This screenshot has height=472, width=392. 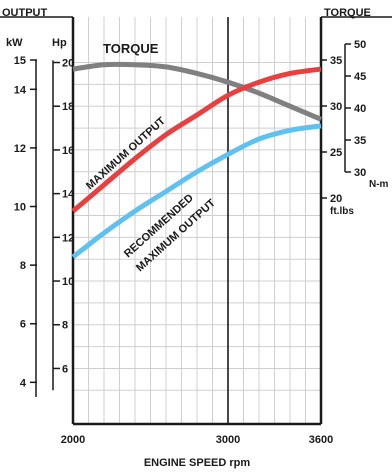 What do you see at coordinates (347, 13) in the screenshot?
I see `torque-axis-title: TORQUE` at bounding box center [347, 13].